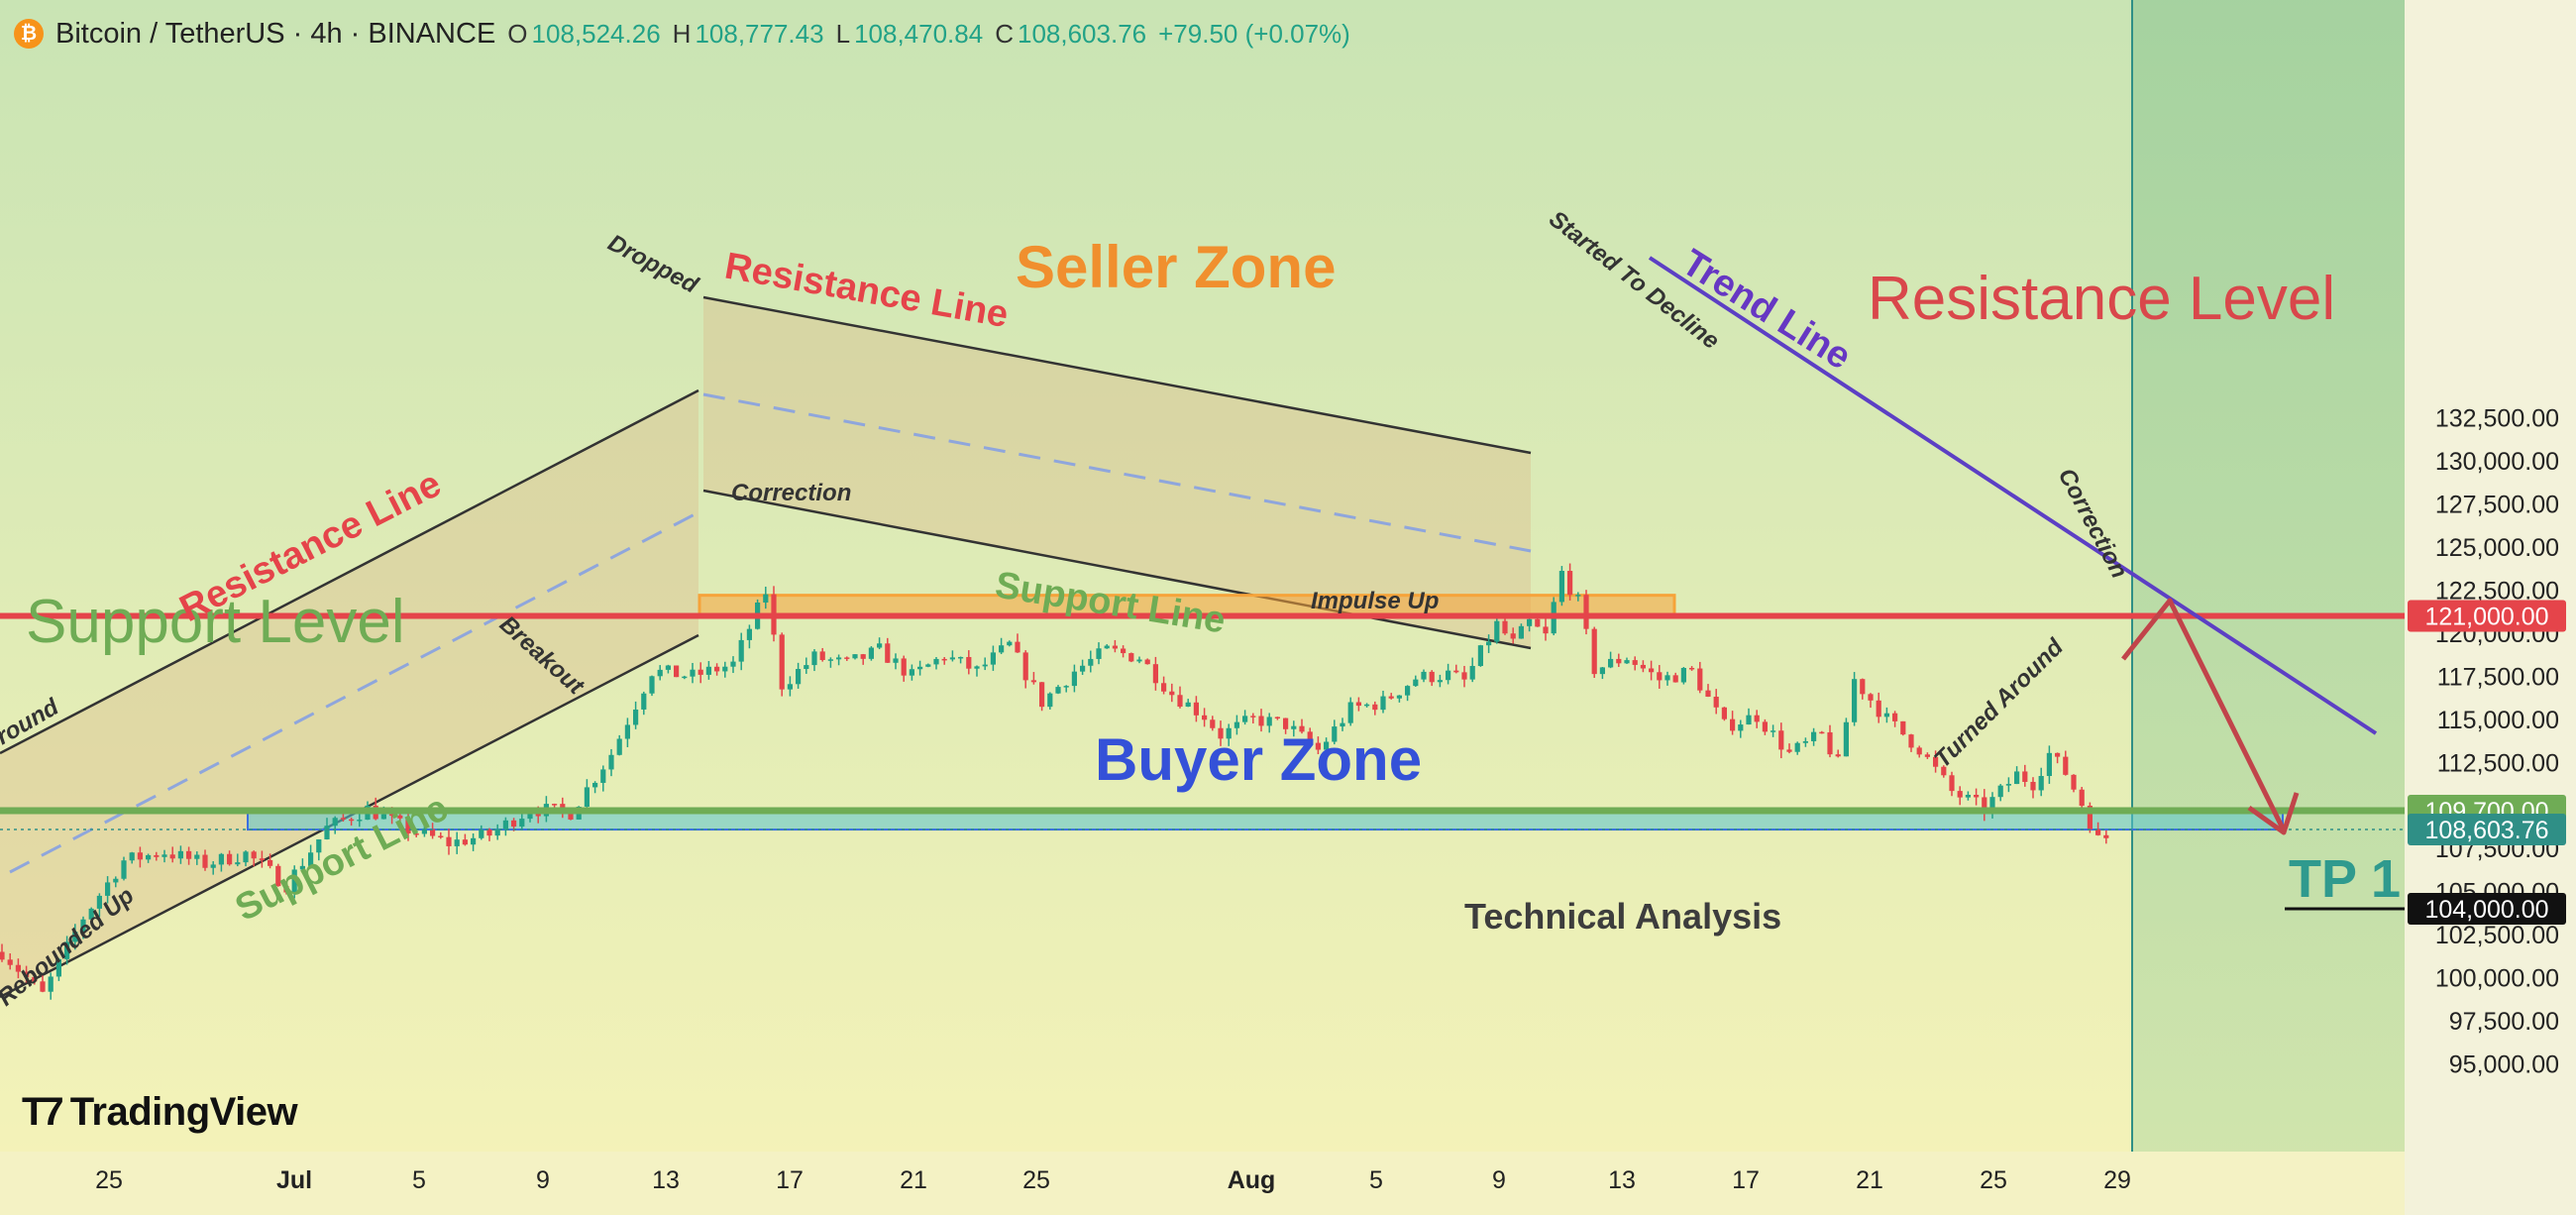 This screenshot has width=2576, height=1215. I want to click on tp1-label: TP 1, so click(2345, 879).